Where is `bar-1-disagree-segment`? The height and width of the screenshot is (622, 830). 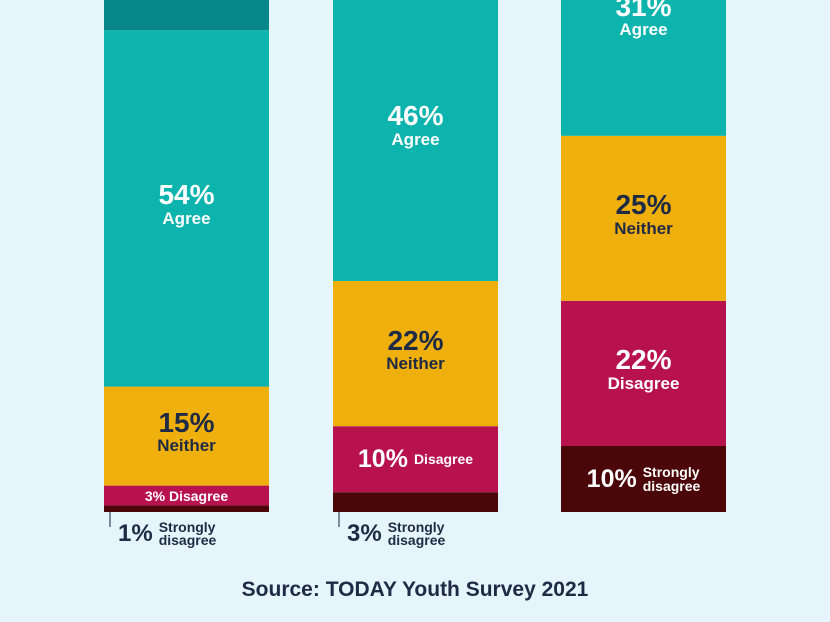
bar-1-disagree-segment is located at coordinates (186, 495).